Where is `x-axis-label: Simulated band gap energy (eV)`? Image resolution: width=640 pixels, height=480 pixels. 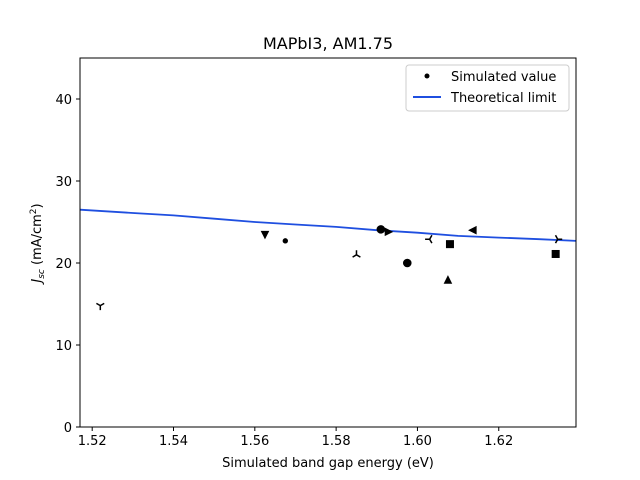 x-axis-label: Simulated band gap energy (eV) is located at coordinates (328, 463).